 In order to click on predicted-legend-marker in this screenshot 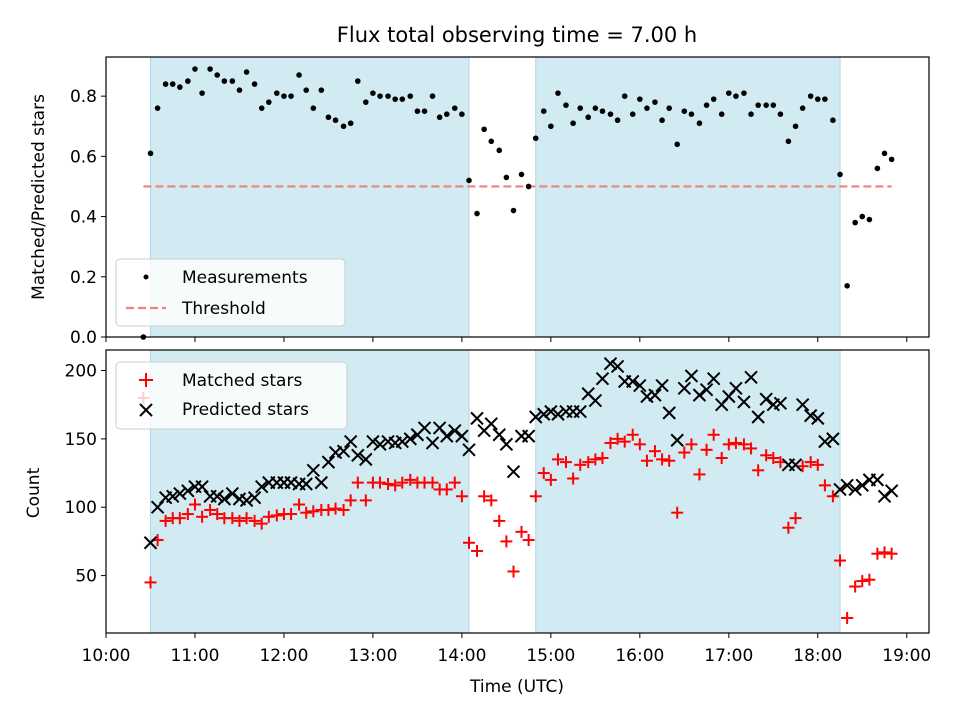, I will do `click(146, 410)`.